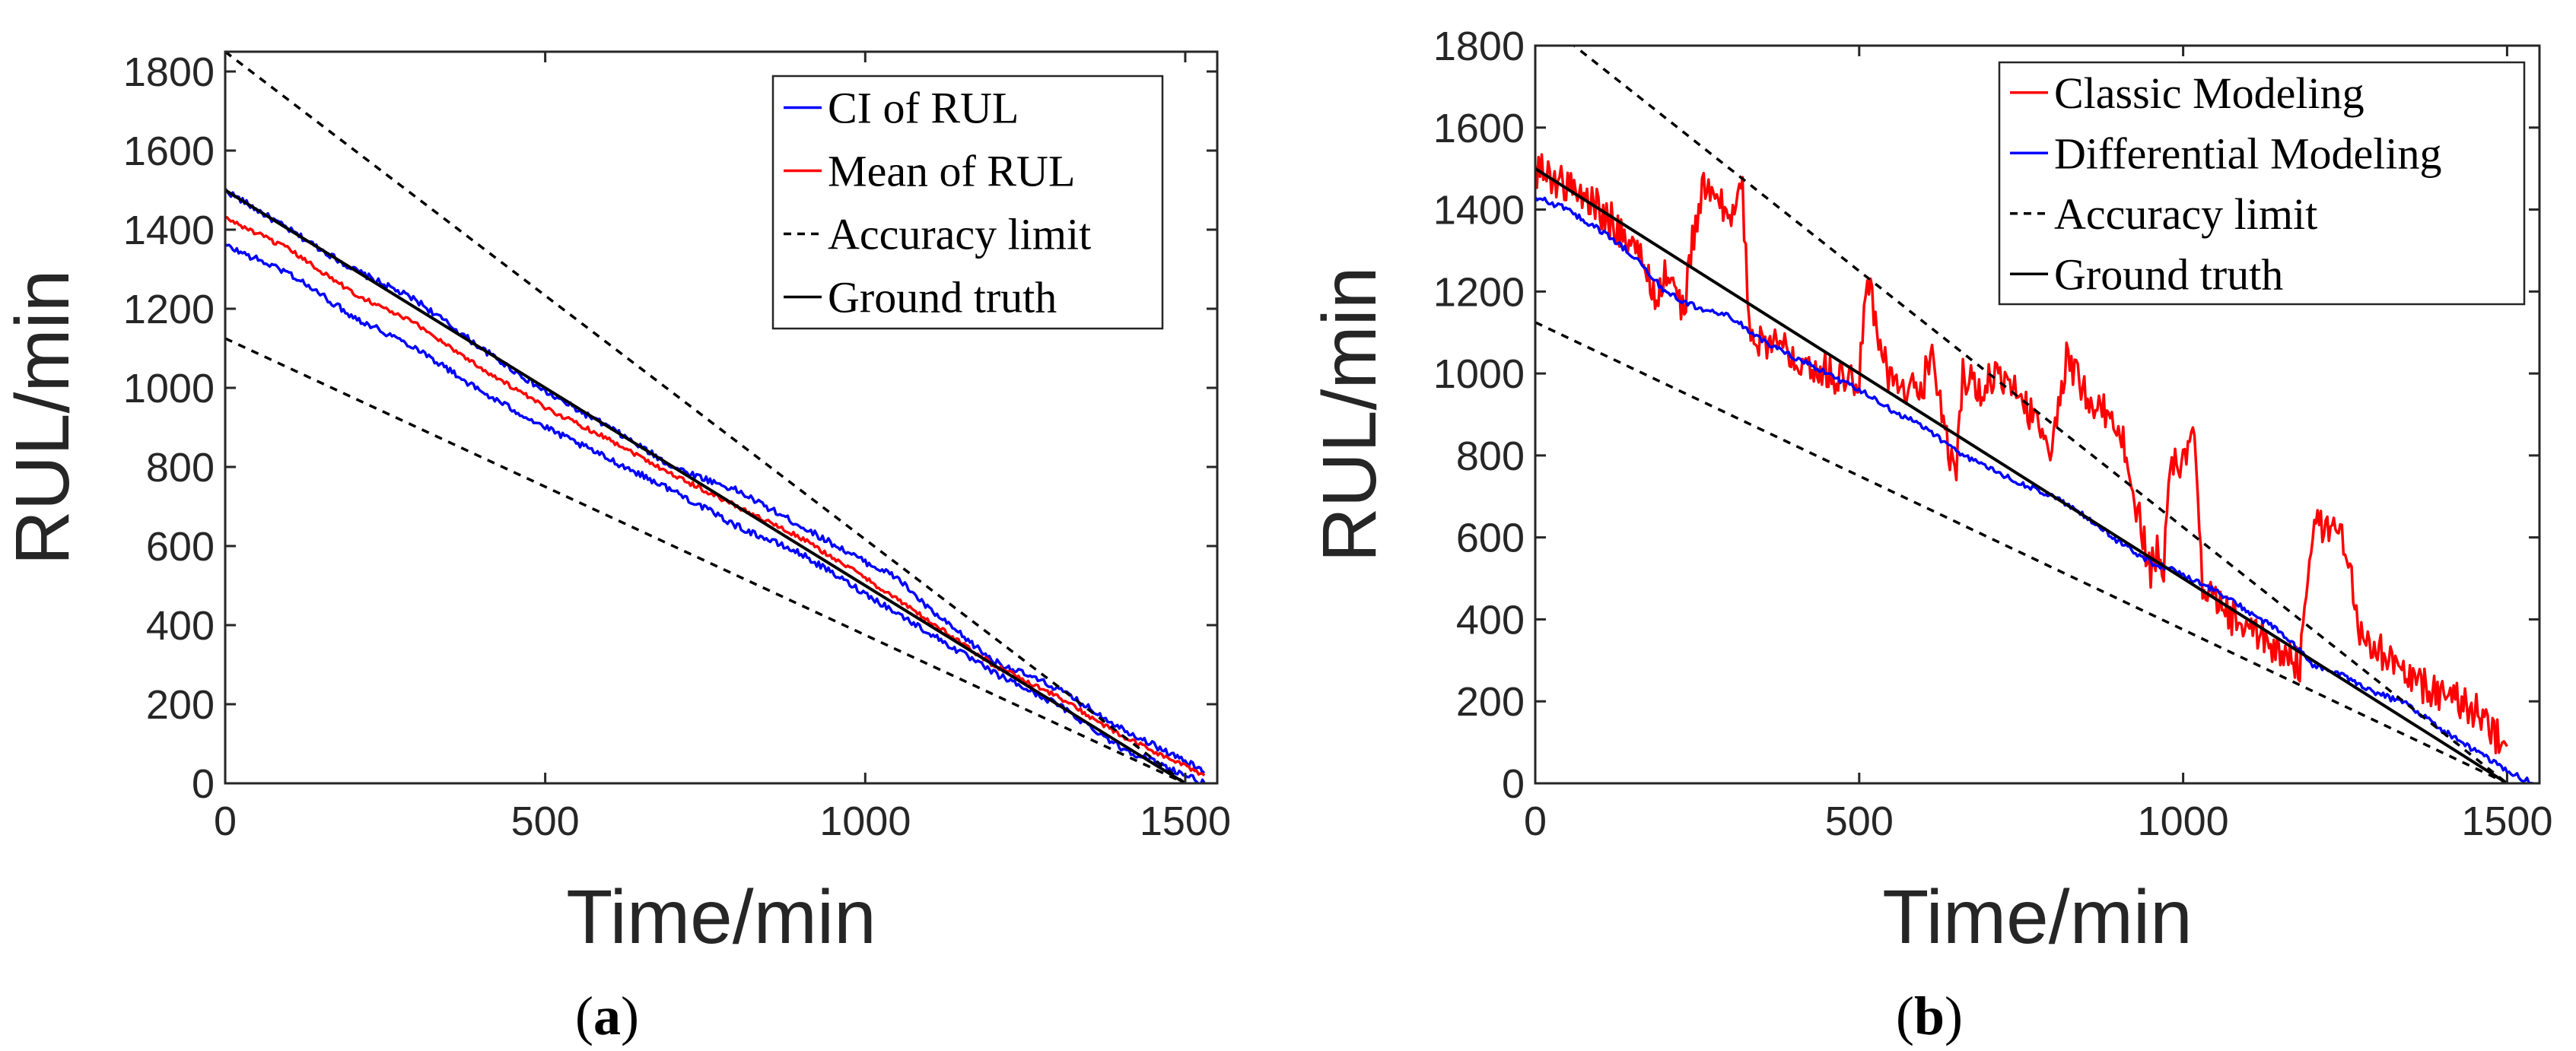 The height and width of the screenshot is (1051, 2576). What do you see at coordinates (923, 108) in the screenshot?
I see `legend-label-a: CI of RUL` at bounding box center [923, 108].